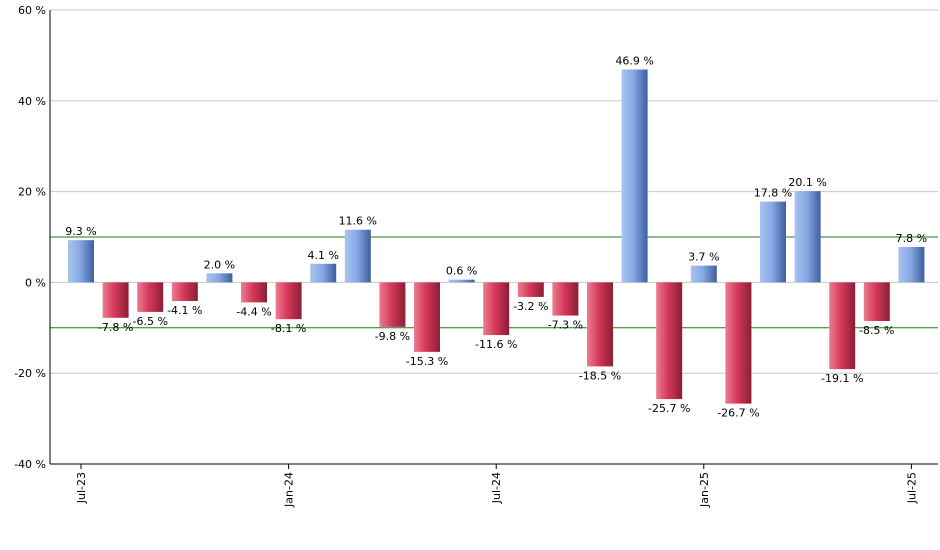 This screenshot has height=550, width=940. I want to click on bar-value-label: 4.1 %, so click(322, 255).